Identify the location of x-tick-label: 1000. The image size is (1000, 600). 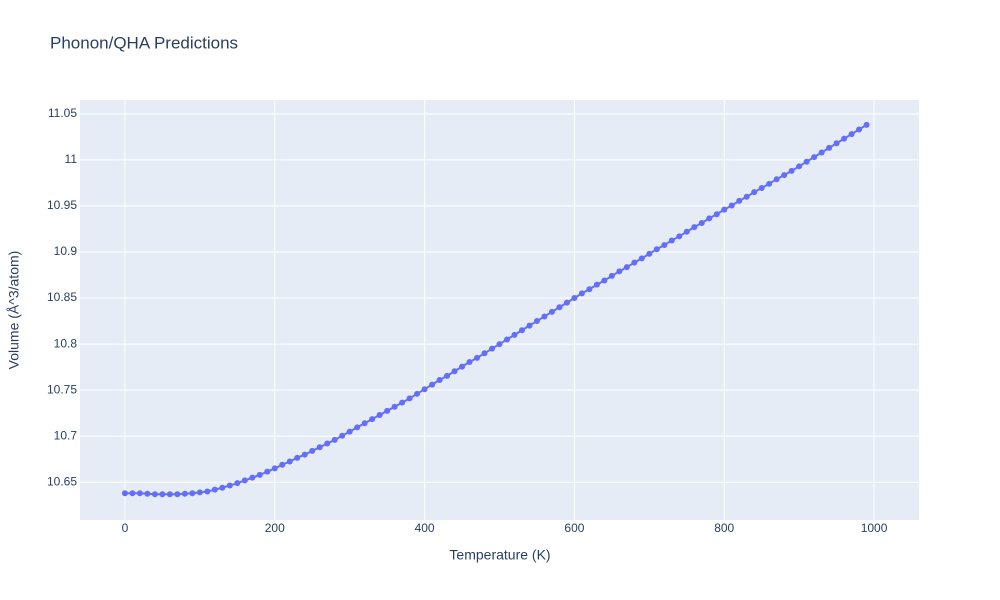
(874, 528).